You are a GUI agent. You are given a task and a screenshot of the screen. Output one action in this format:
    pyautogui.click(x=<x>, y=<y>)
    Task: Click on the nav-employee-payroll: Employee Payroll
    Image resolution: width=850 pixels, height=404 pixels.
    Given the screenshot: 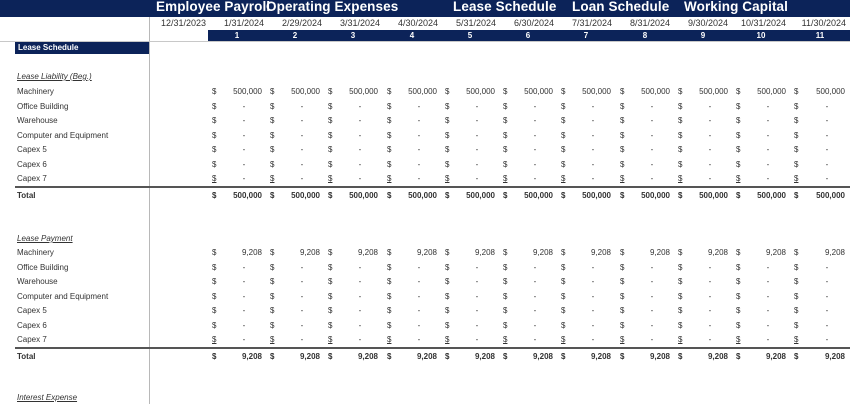 What is the action you would take?
    pyautogui.click(x=213, y=7)
    